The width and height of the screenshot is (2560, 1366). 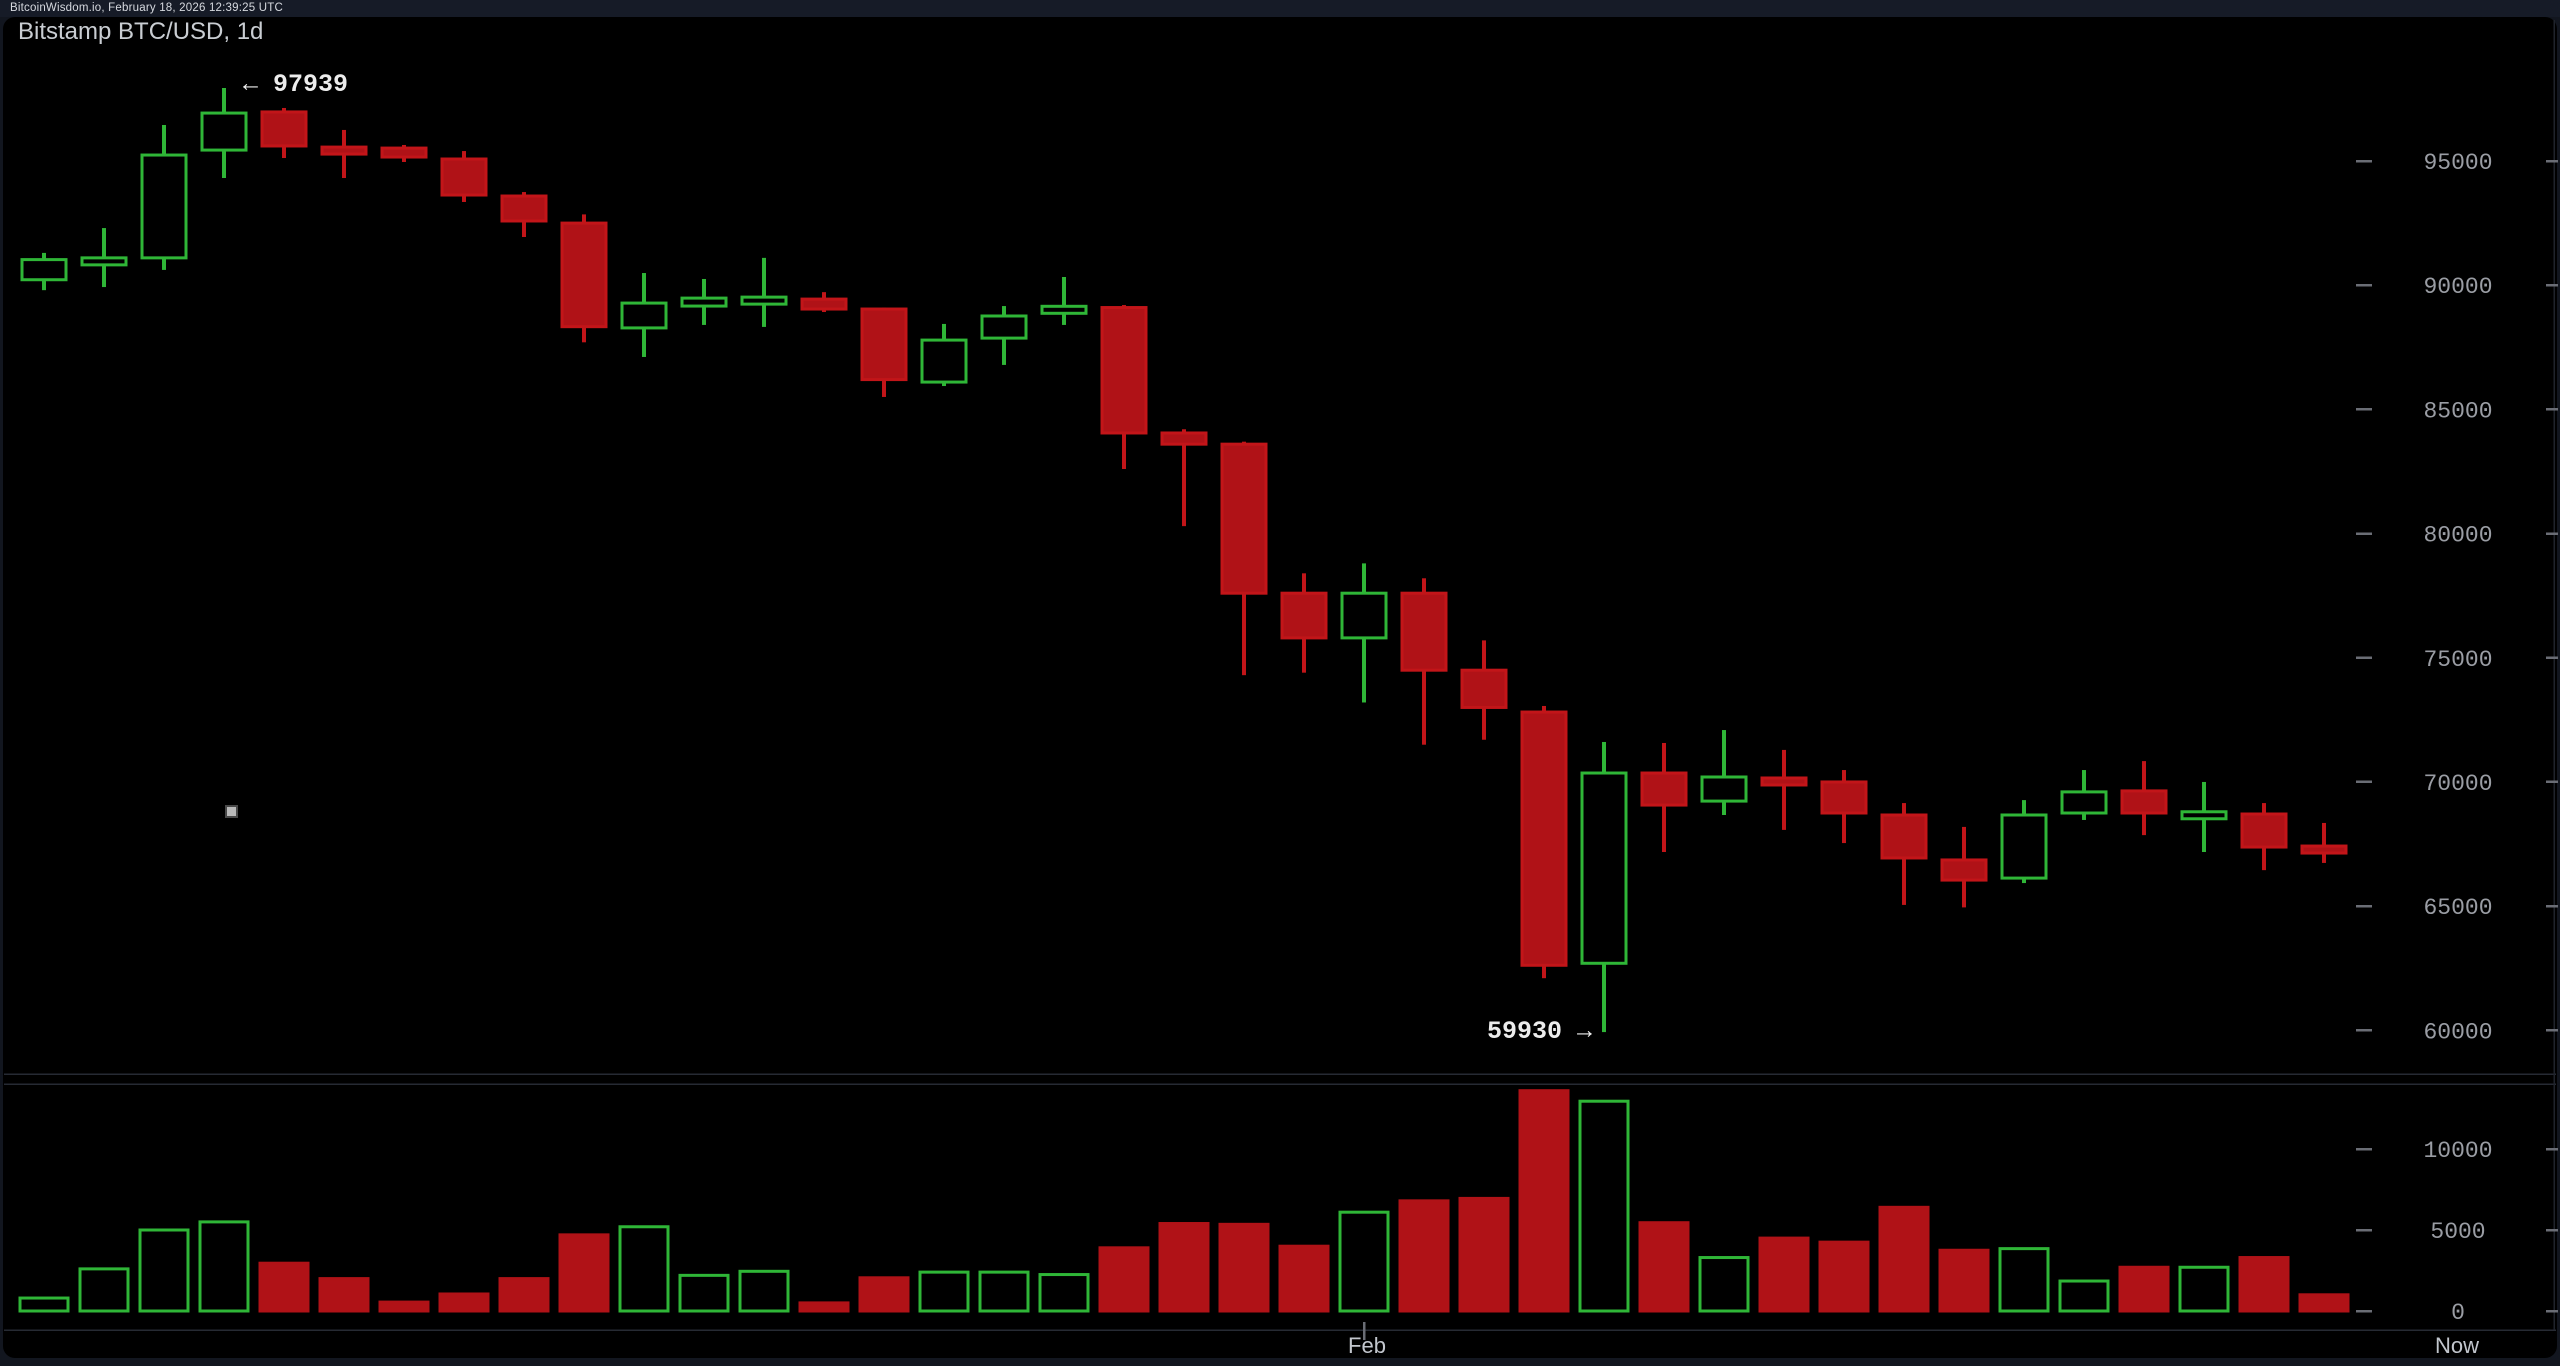 What do you see at coordinates (1367, 1345) in the screenshot?
I see `x-axis-month-label: Feb` at bounding box center [1367, 1345].